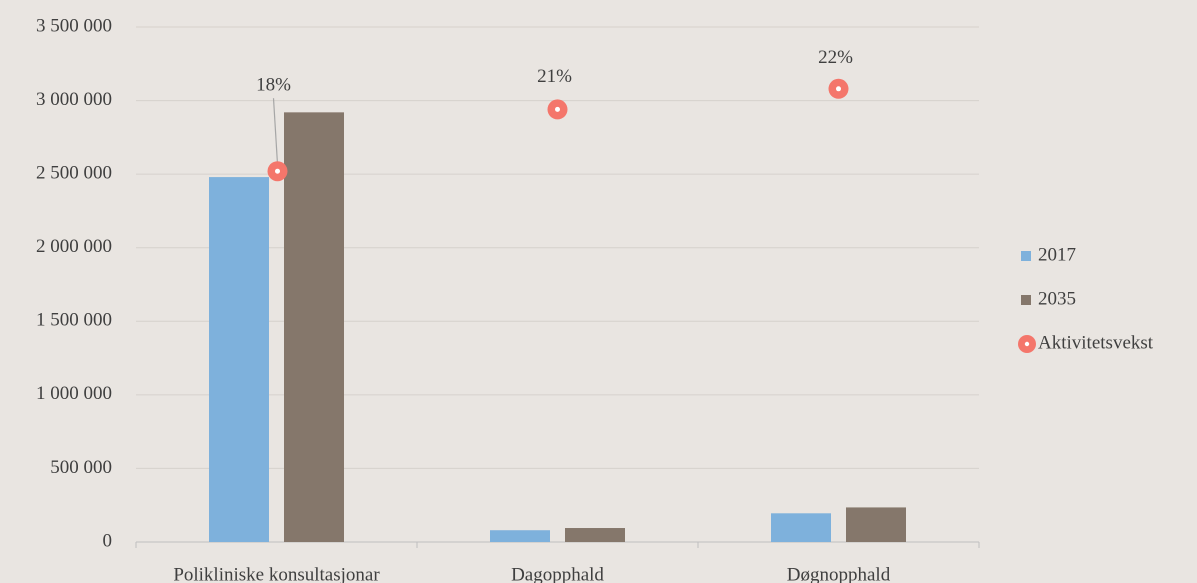 This screenshot has width=1197, height=583. Describe the element at coordinates (839, 573) in the screenshot. I see `x-tick-label: Døgnopphald` at that location.